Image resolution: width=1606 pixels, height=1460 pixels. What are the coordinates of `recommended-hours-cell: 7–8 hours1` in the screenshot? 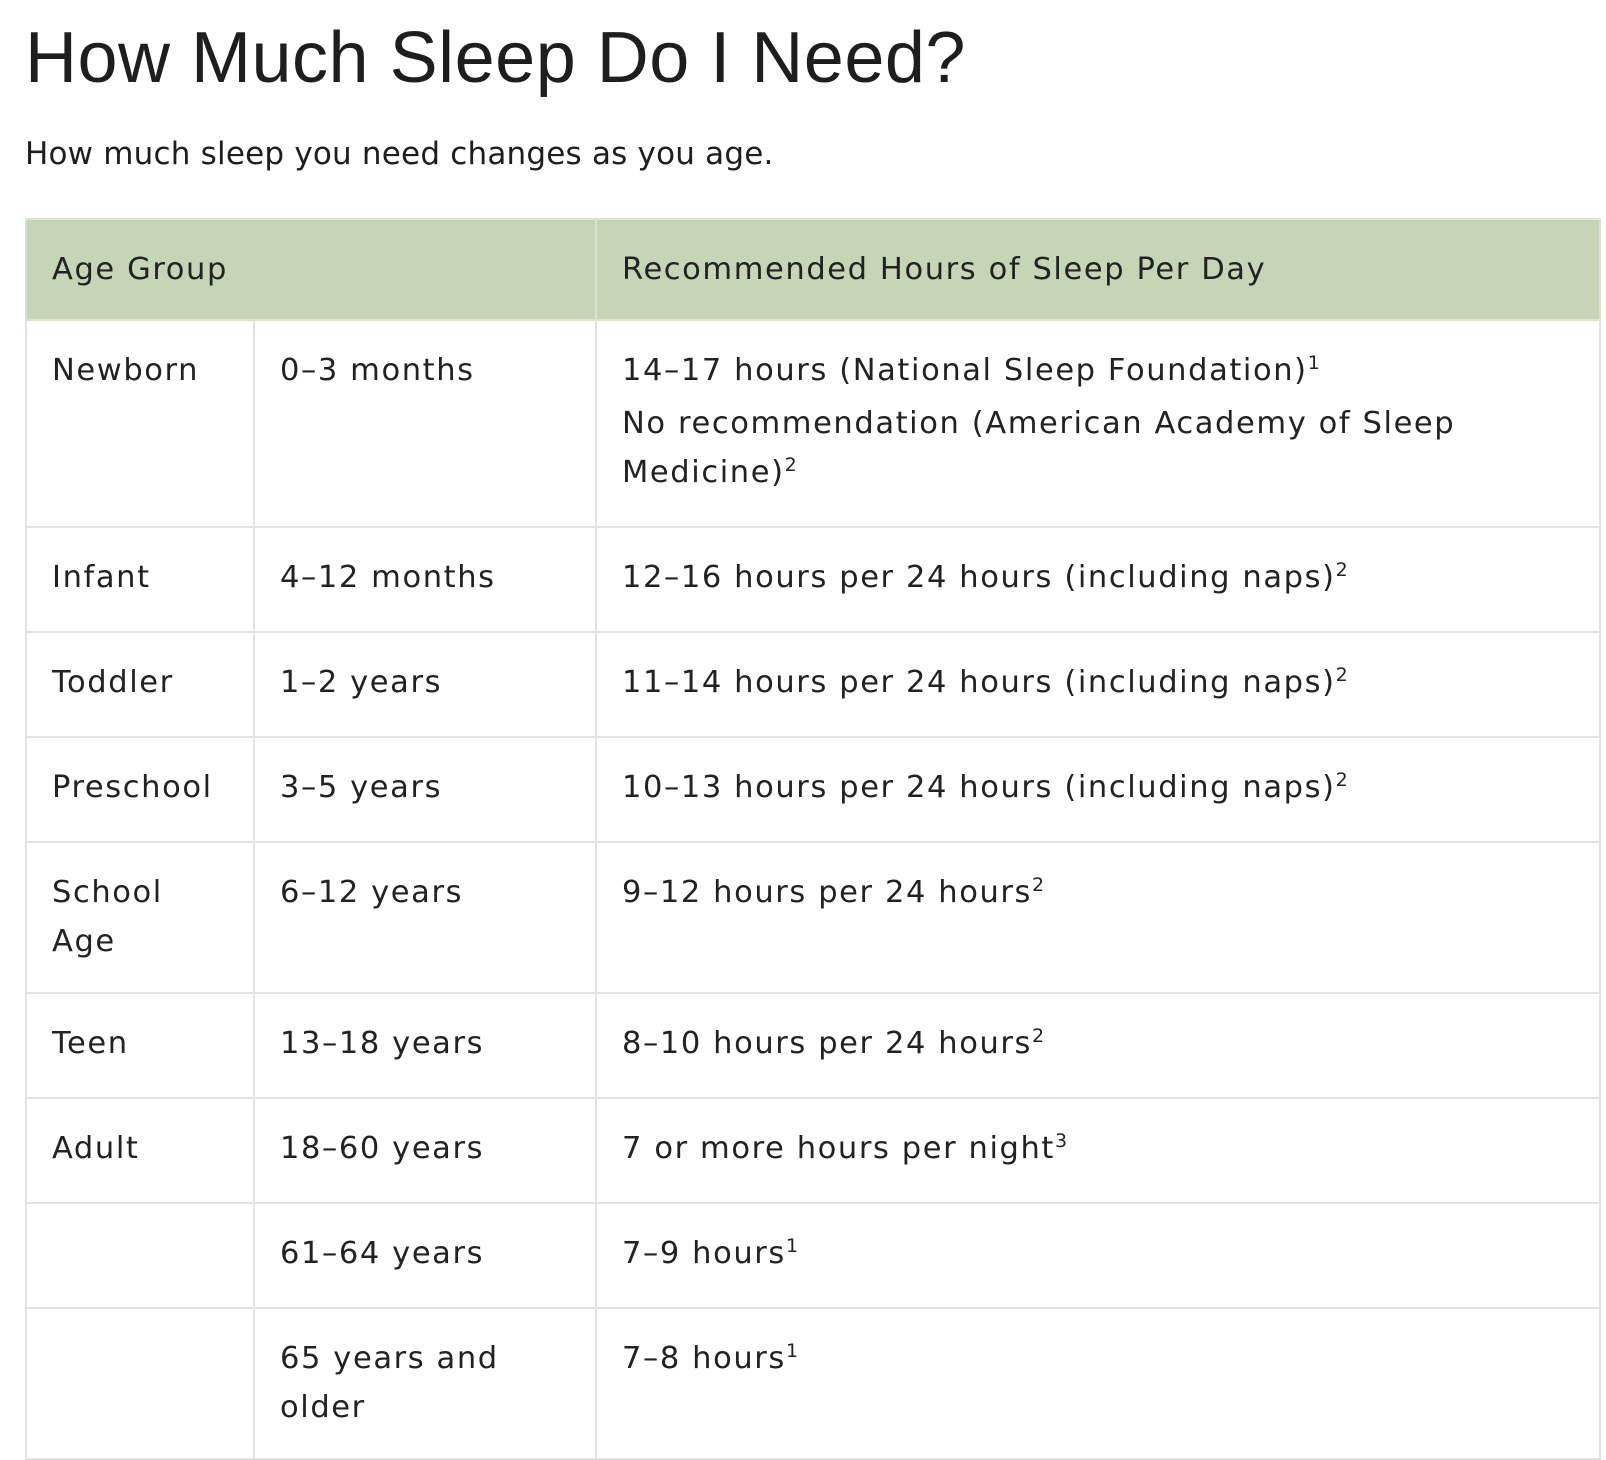 It's located at (1098, 1383).